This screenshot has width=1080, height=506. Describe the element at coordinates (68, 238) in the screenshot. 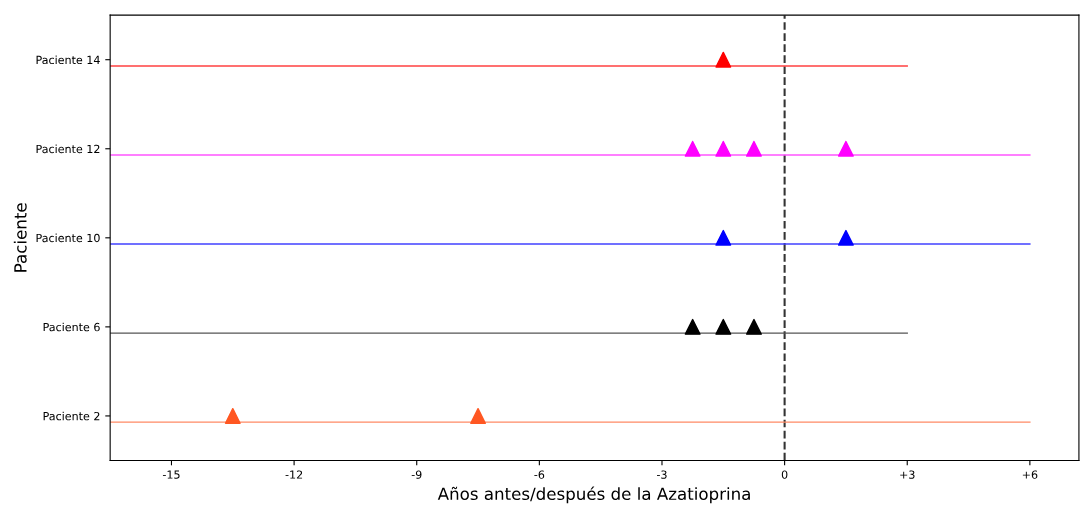

I see `y-tick-label: Paciente 10` at that location.